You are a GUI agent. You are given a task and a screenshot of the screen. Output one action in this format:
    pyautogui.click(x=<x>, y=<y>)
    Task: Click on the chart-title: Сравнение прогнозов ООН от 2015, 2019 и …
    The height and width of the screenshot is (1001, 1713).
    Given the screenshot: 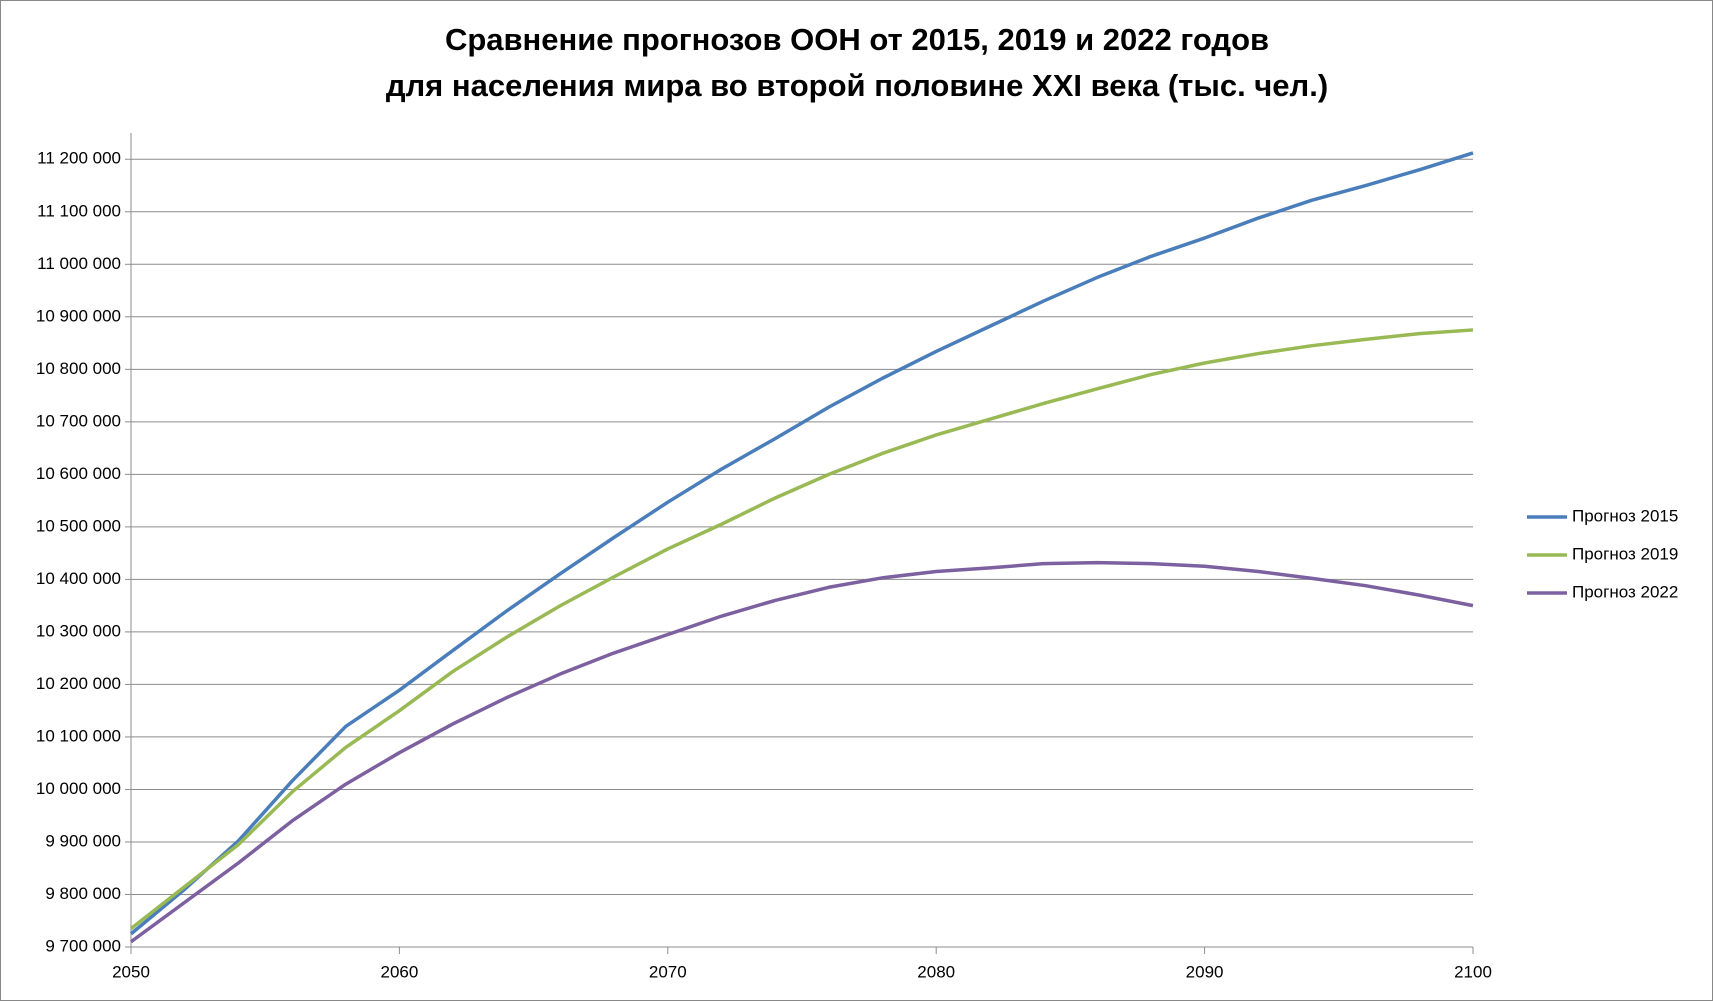 What is the action you would take?
    pyautogui.click(x=857, y=39)
    